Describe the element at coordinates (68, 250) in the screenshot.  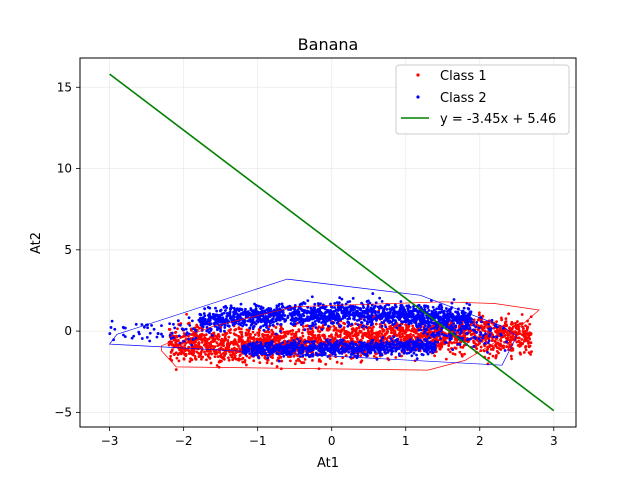
I see `y-tick-label: 5` at that location.